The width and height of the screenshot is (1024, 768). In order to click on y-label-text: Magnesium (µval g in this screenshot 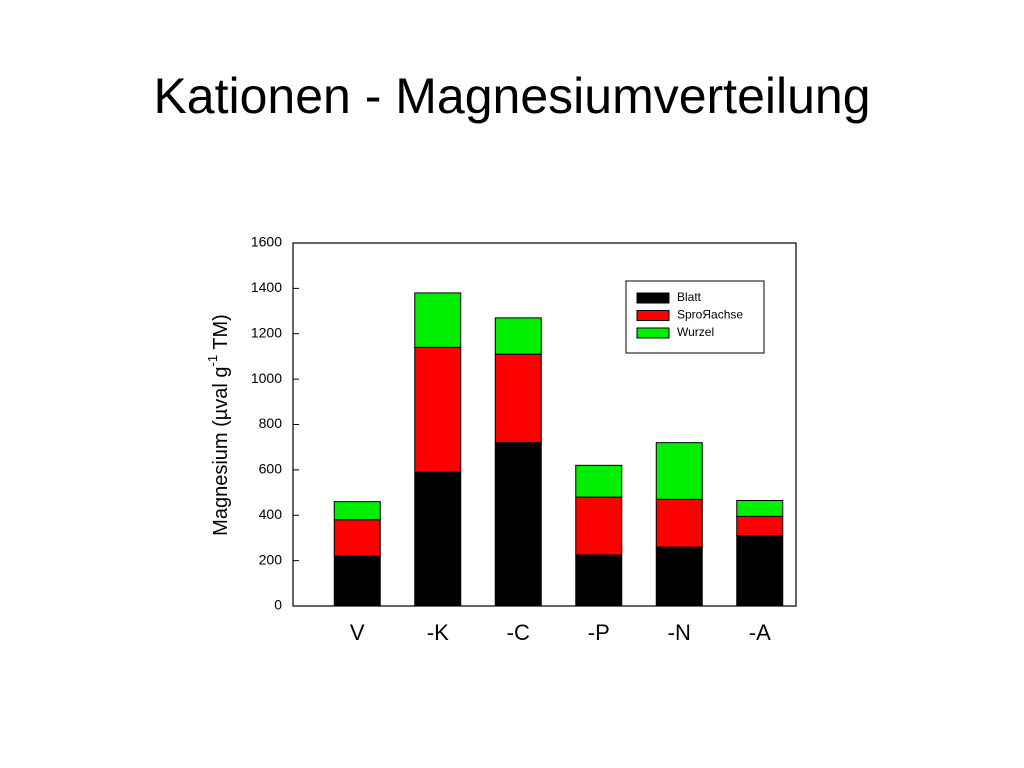, I will do `click(221, 450)`.